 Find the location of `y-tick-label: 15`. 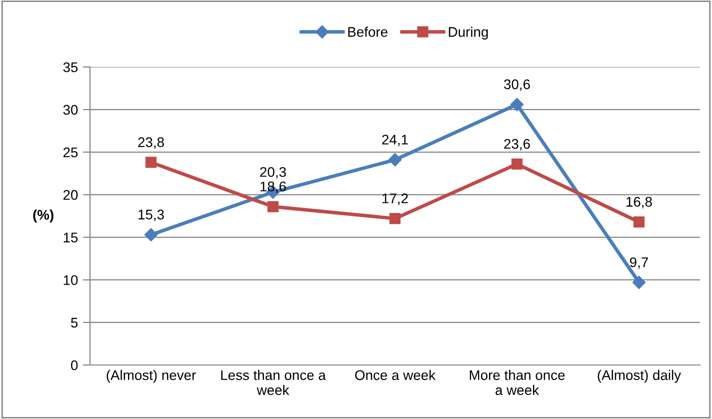

y-tick-label: 15 is located at coordinates (71, 237).